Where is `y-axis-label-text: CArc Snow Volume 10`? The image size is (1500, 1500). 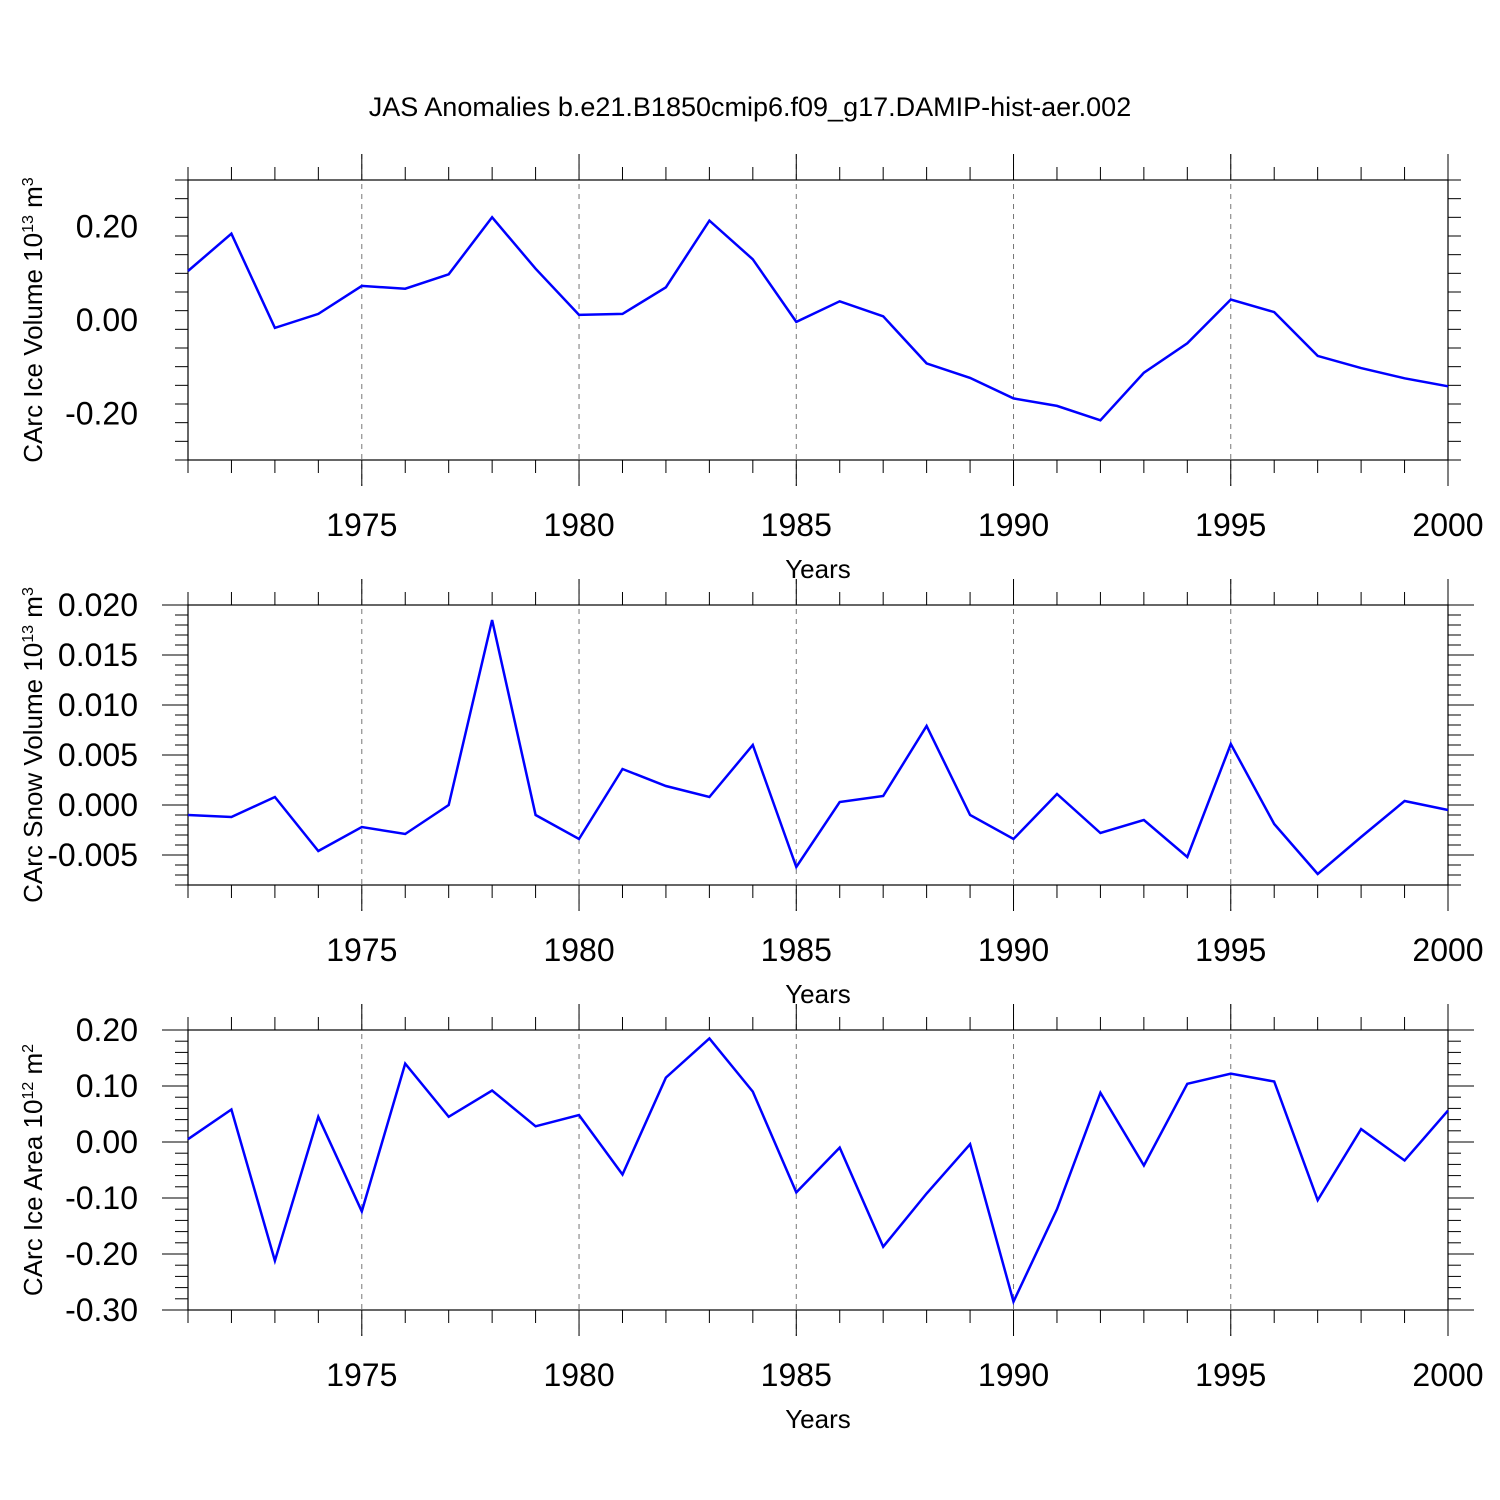
y-axis-label-text: CArc Snow Volume 10 is located at coordinates (33, 773).